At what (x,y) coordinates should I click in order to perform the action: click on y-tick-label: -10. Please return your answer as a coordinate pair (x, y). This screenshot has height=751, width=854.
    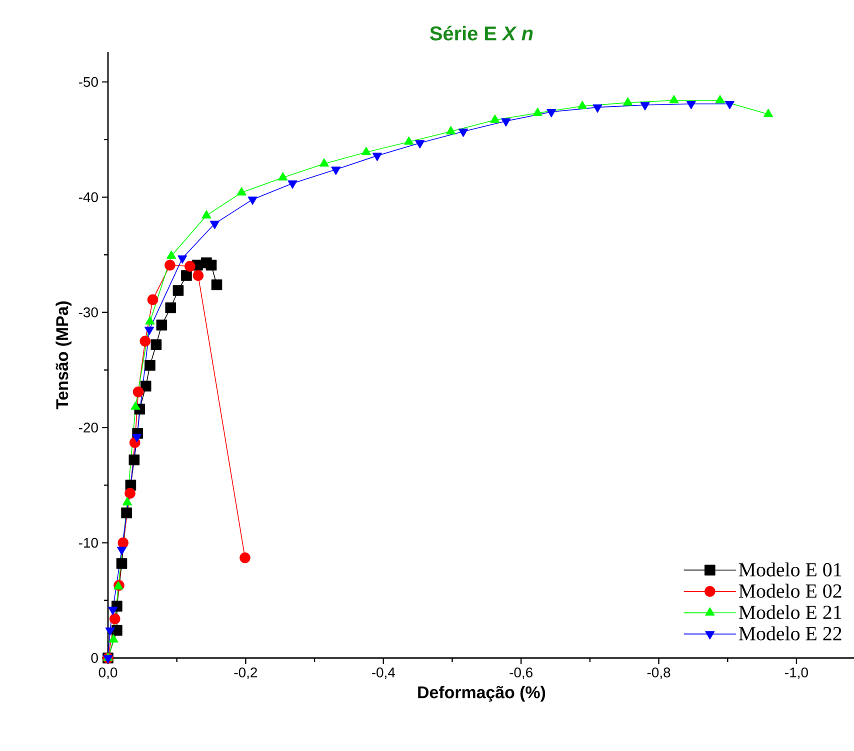
    Looking at the image, I should click on (88, 543).